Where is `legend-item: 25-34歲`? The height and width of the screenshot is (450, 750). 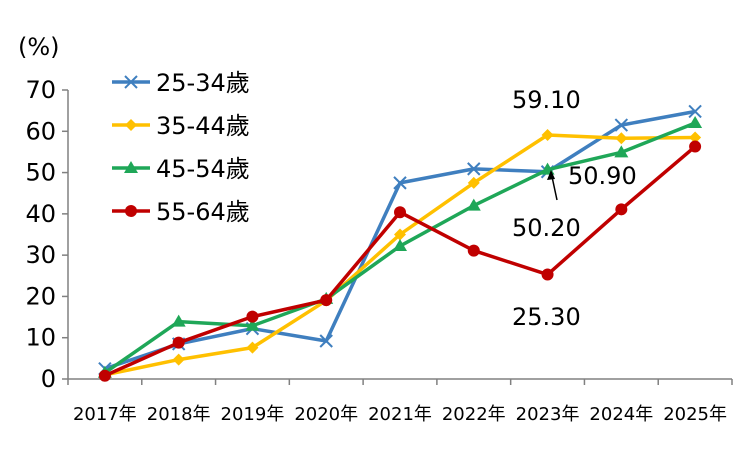 legend-item: 25-34歲 is located at coordinates (181, 83).